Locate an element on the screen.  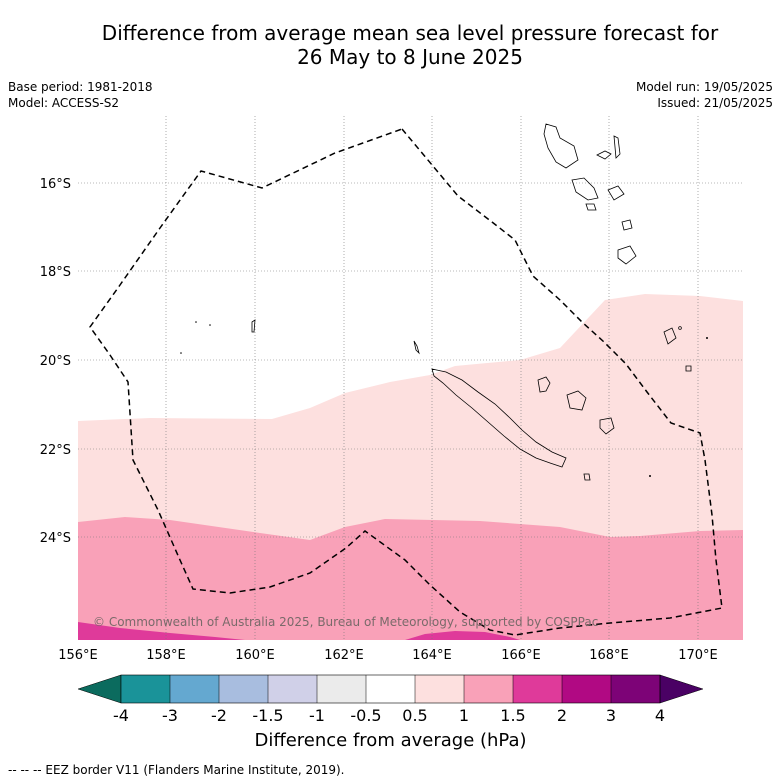
loyalty-island-lifou is located at coordinates (576, 400).